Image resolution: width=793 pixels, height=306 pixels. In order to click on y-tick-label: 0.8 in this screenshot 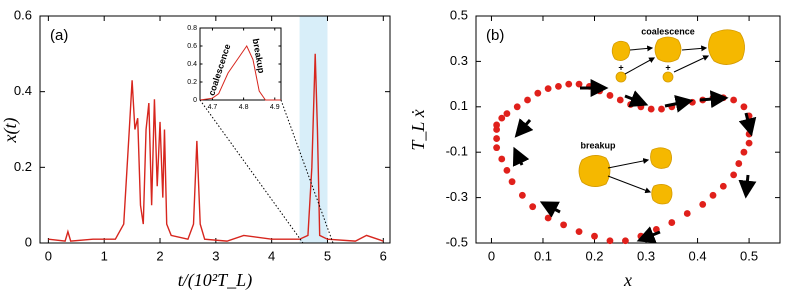, I will do `click(192, 28)`.